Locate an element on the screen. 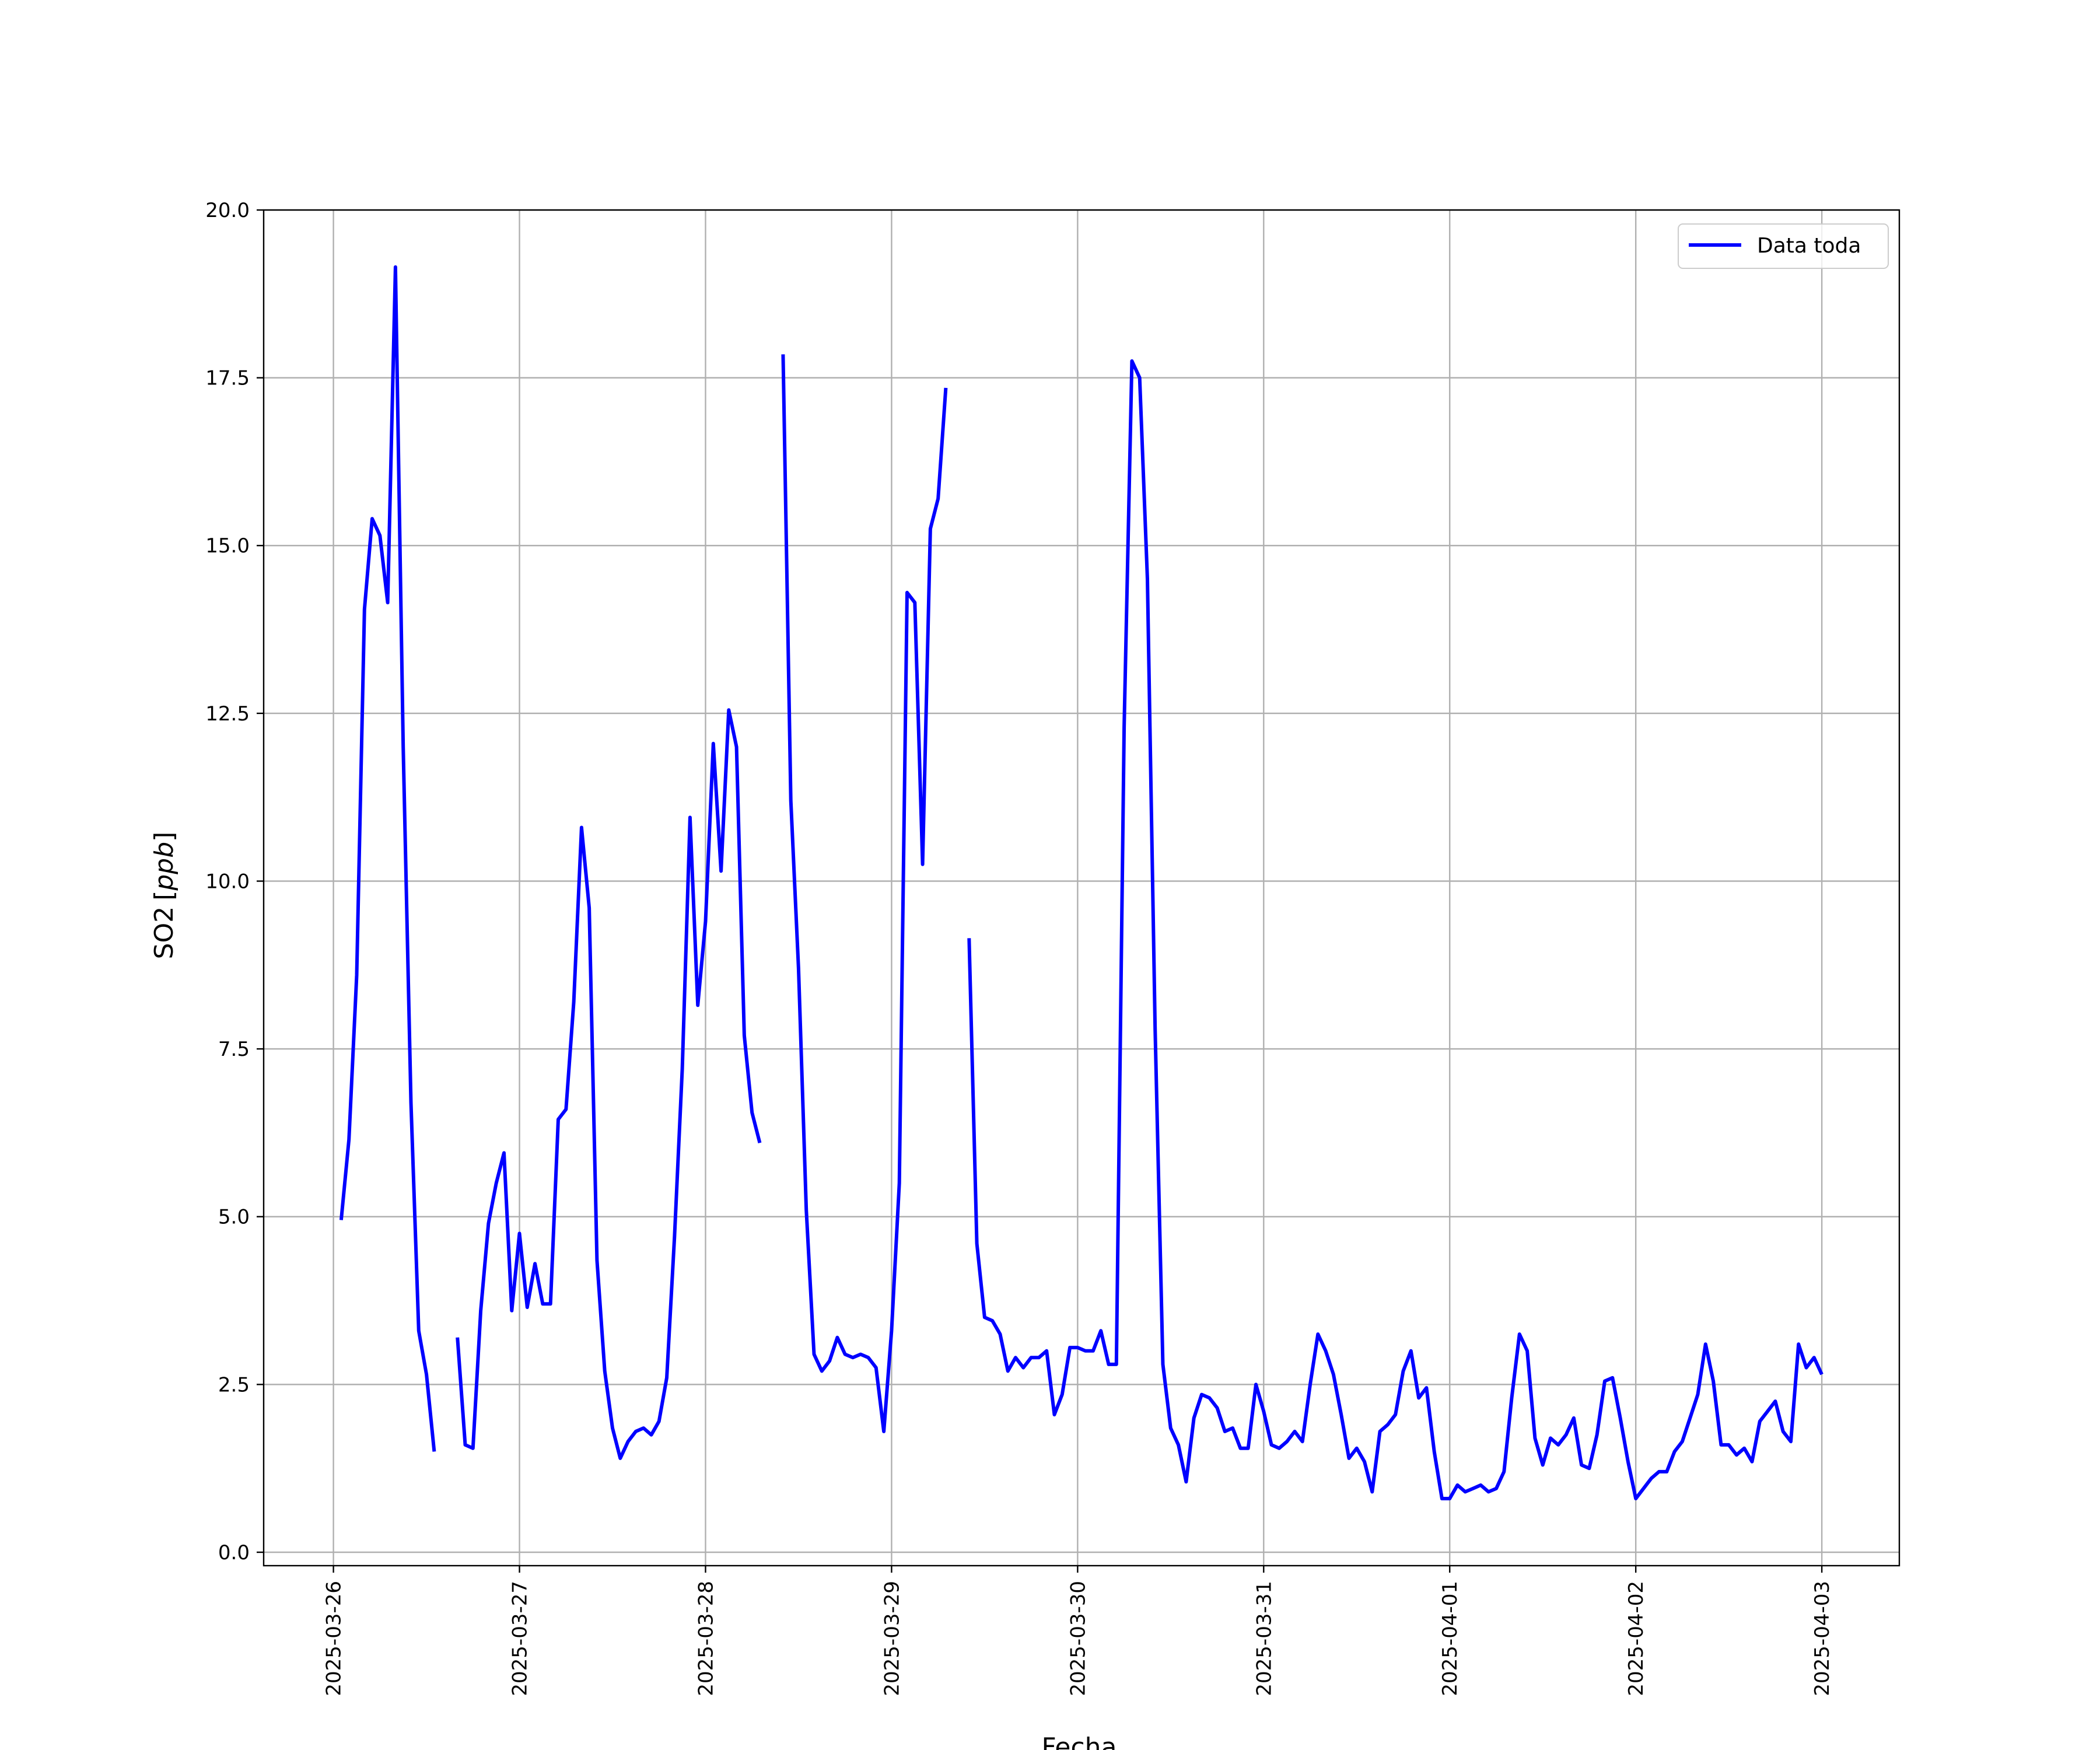  y-tick-label: 7.5 is located at coordinates (234, 1049).